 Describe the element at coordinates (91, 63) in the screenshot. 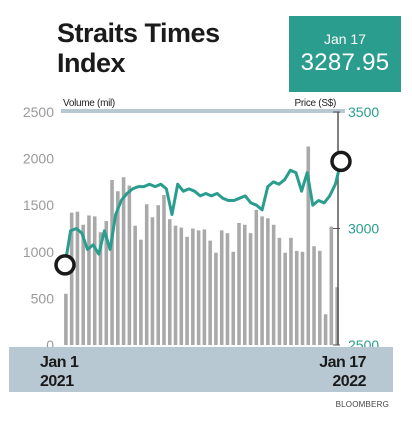

I see `title-line-2: Index` at that location.